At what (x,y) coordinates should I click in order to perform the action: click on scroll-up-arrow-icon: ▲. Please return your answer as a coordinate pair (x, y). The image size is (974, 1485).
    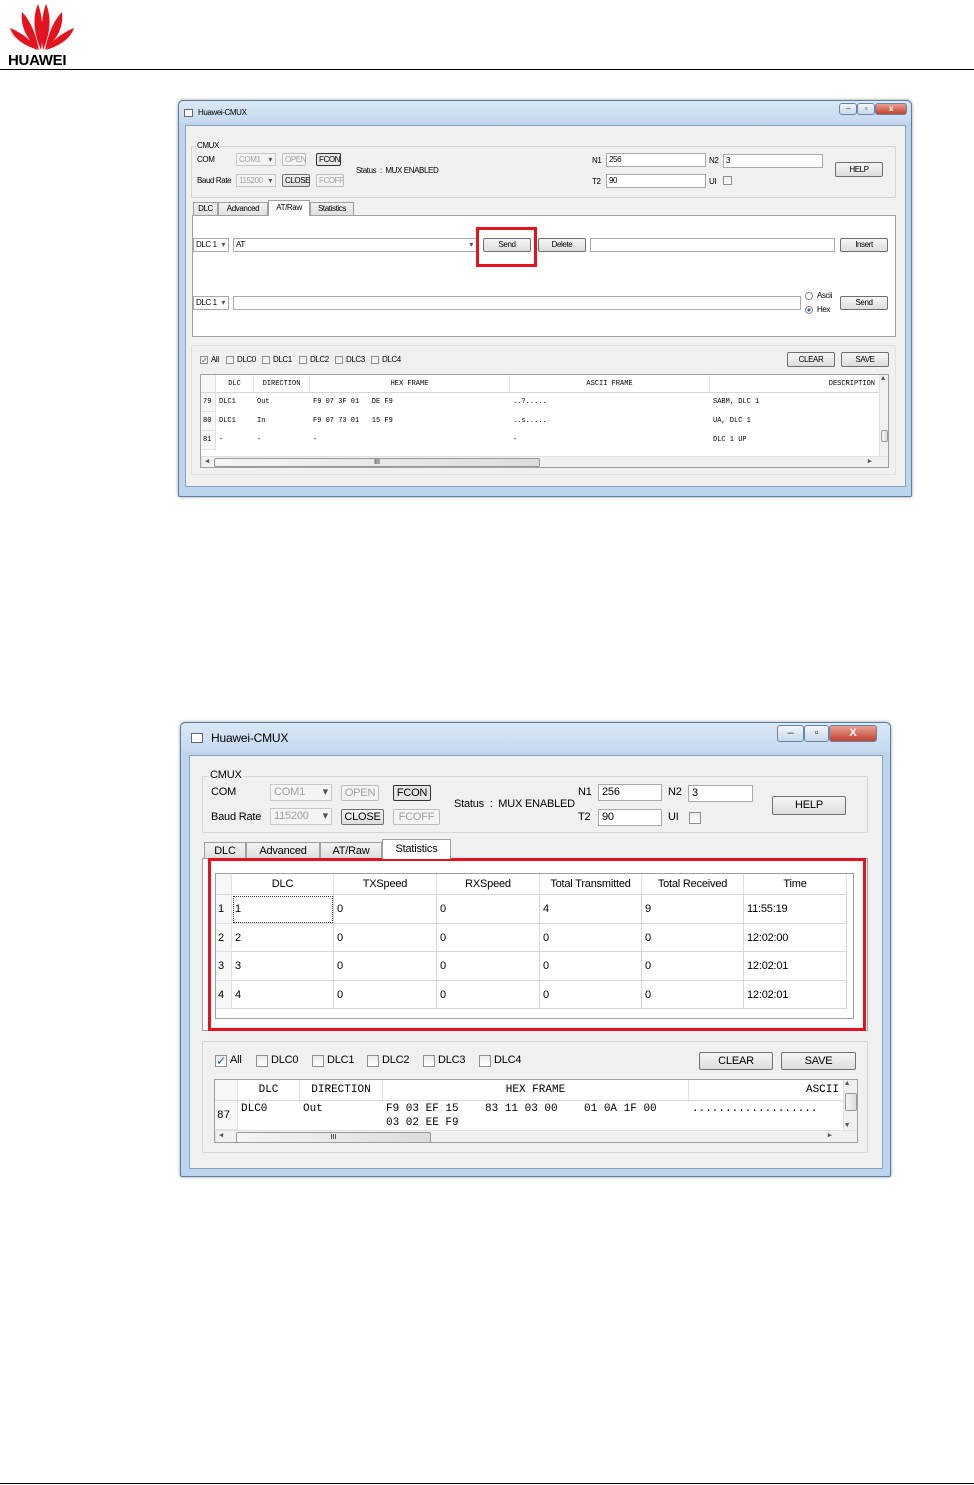
    Looking at the image, I should click on (883, 379).